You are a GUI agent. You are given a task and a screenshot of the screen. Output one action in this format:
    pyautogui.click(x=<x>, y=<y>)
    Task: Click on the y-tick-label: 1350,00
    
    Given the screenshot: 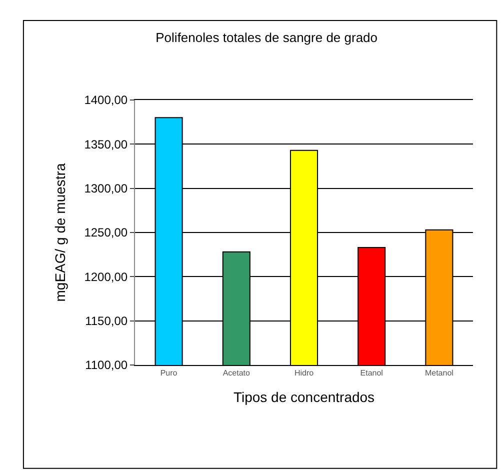 What is the action you would take?
    pyautogui.click(x=106, y=144)
    